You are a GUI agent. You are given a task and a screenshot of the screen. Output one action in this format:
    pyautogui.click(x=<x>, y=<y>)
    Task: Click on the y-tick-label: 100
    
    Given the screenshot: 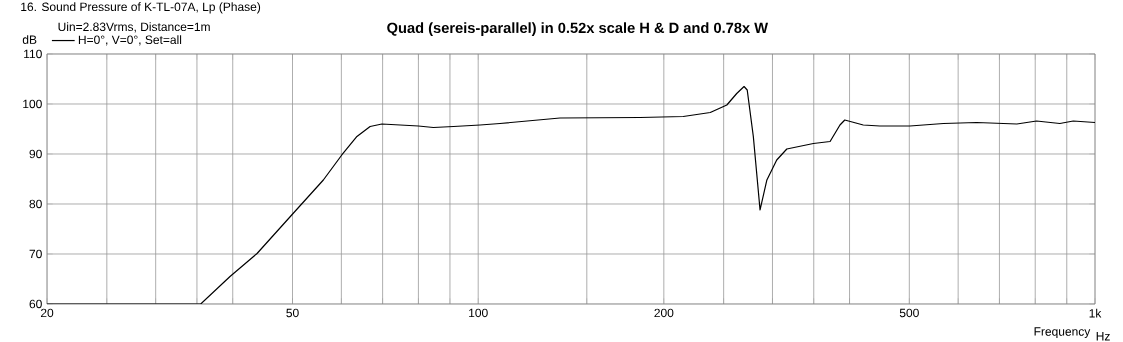 What is the action you would take?
    pyautogui.click(x=32, y=104)
    